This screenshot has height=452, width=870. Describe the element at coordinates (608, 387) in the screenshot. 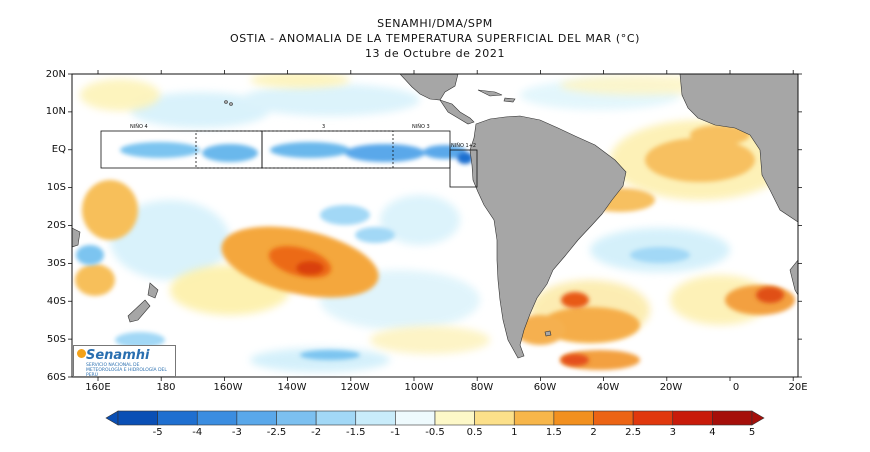

I see `lon-label-40w: 40W` at that location.